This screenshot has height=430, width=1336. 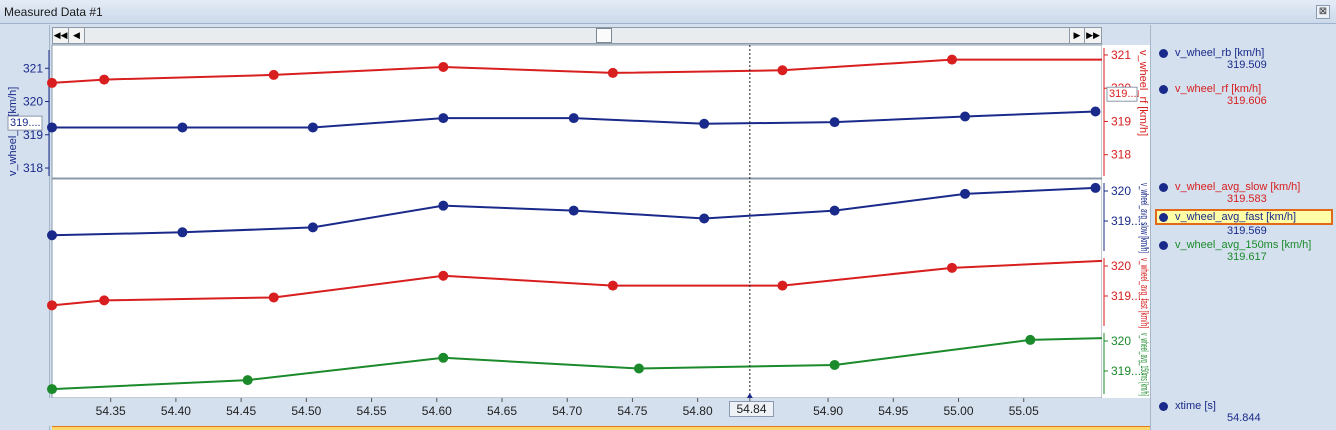 What do you see at coordinates (601, 428) in the screenshot?
I see `status-strip` at bounding box center [601, 428].